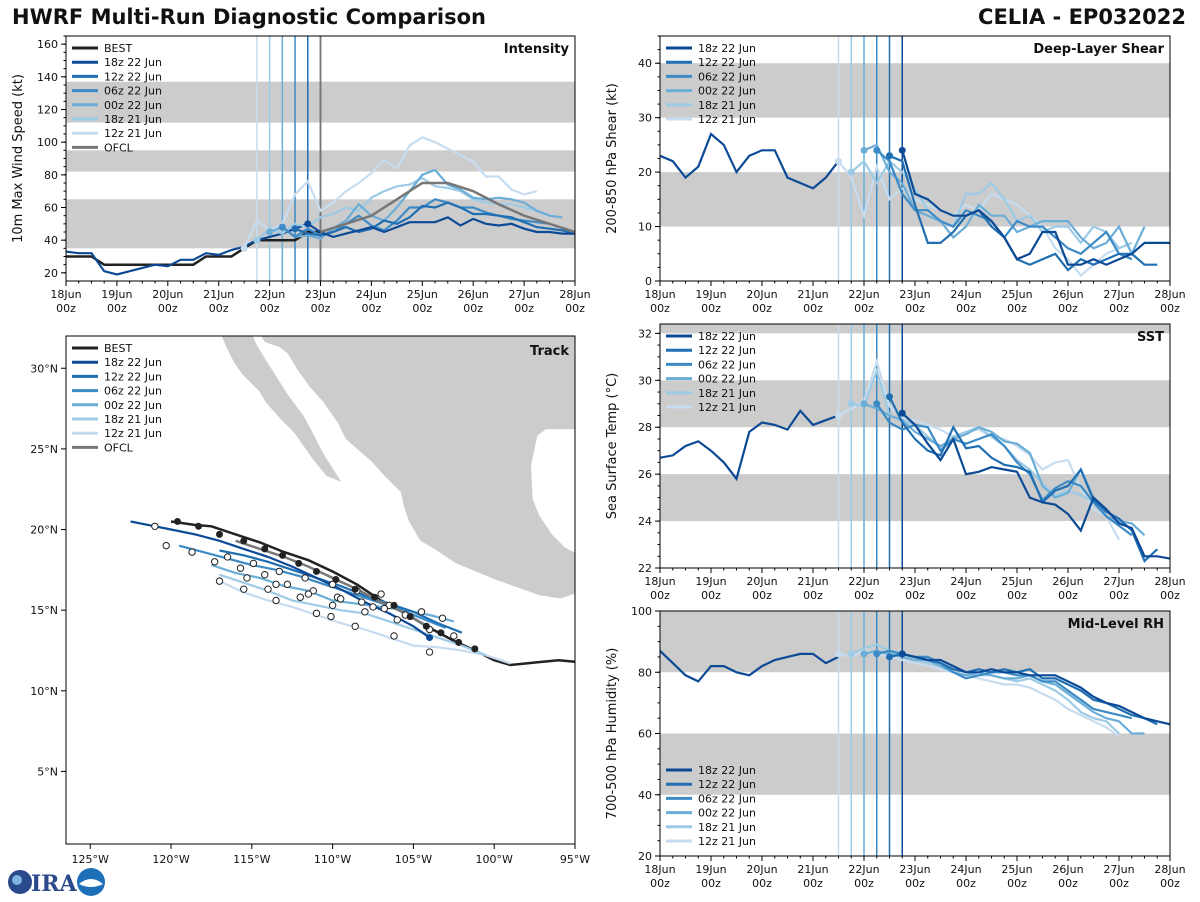  What do you see at coordinates (645, 118) in the screenshot?
I see `shear-ytick-label: 30` at bounding box center [645, 118].